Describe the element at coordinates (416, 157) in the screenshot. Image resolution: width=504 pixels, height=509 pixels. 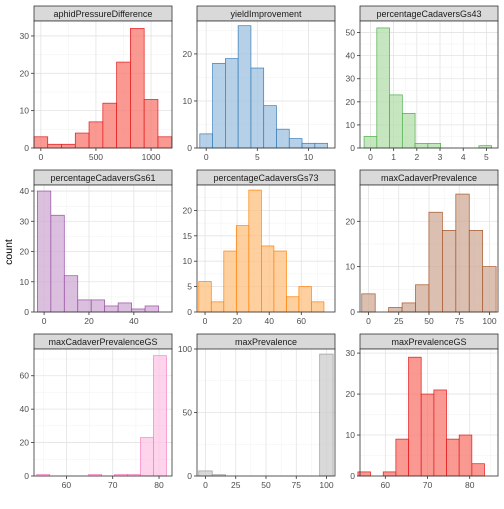
I see `x-tick-label: 2` at that location.